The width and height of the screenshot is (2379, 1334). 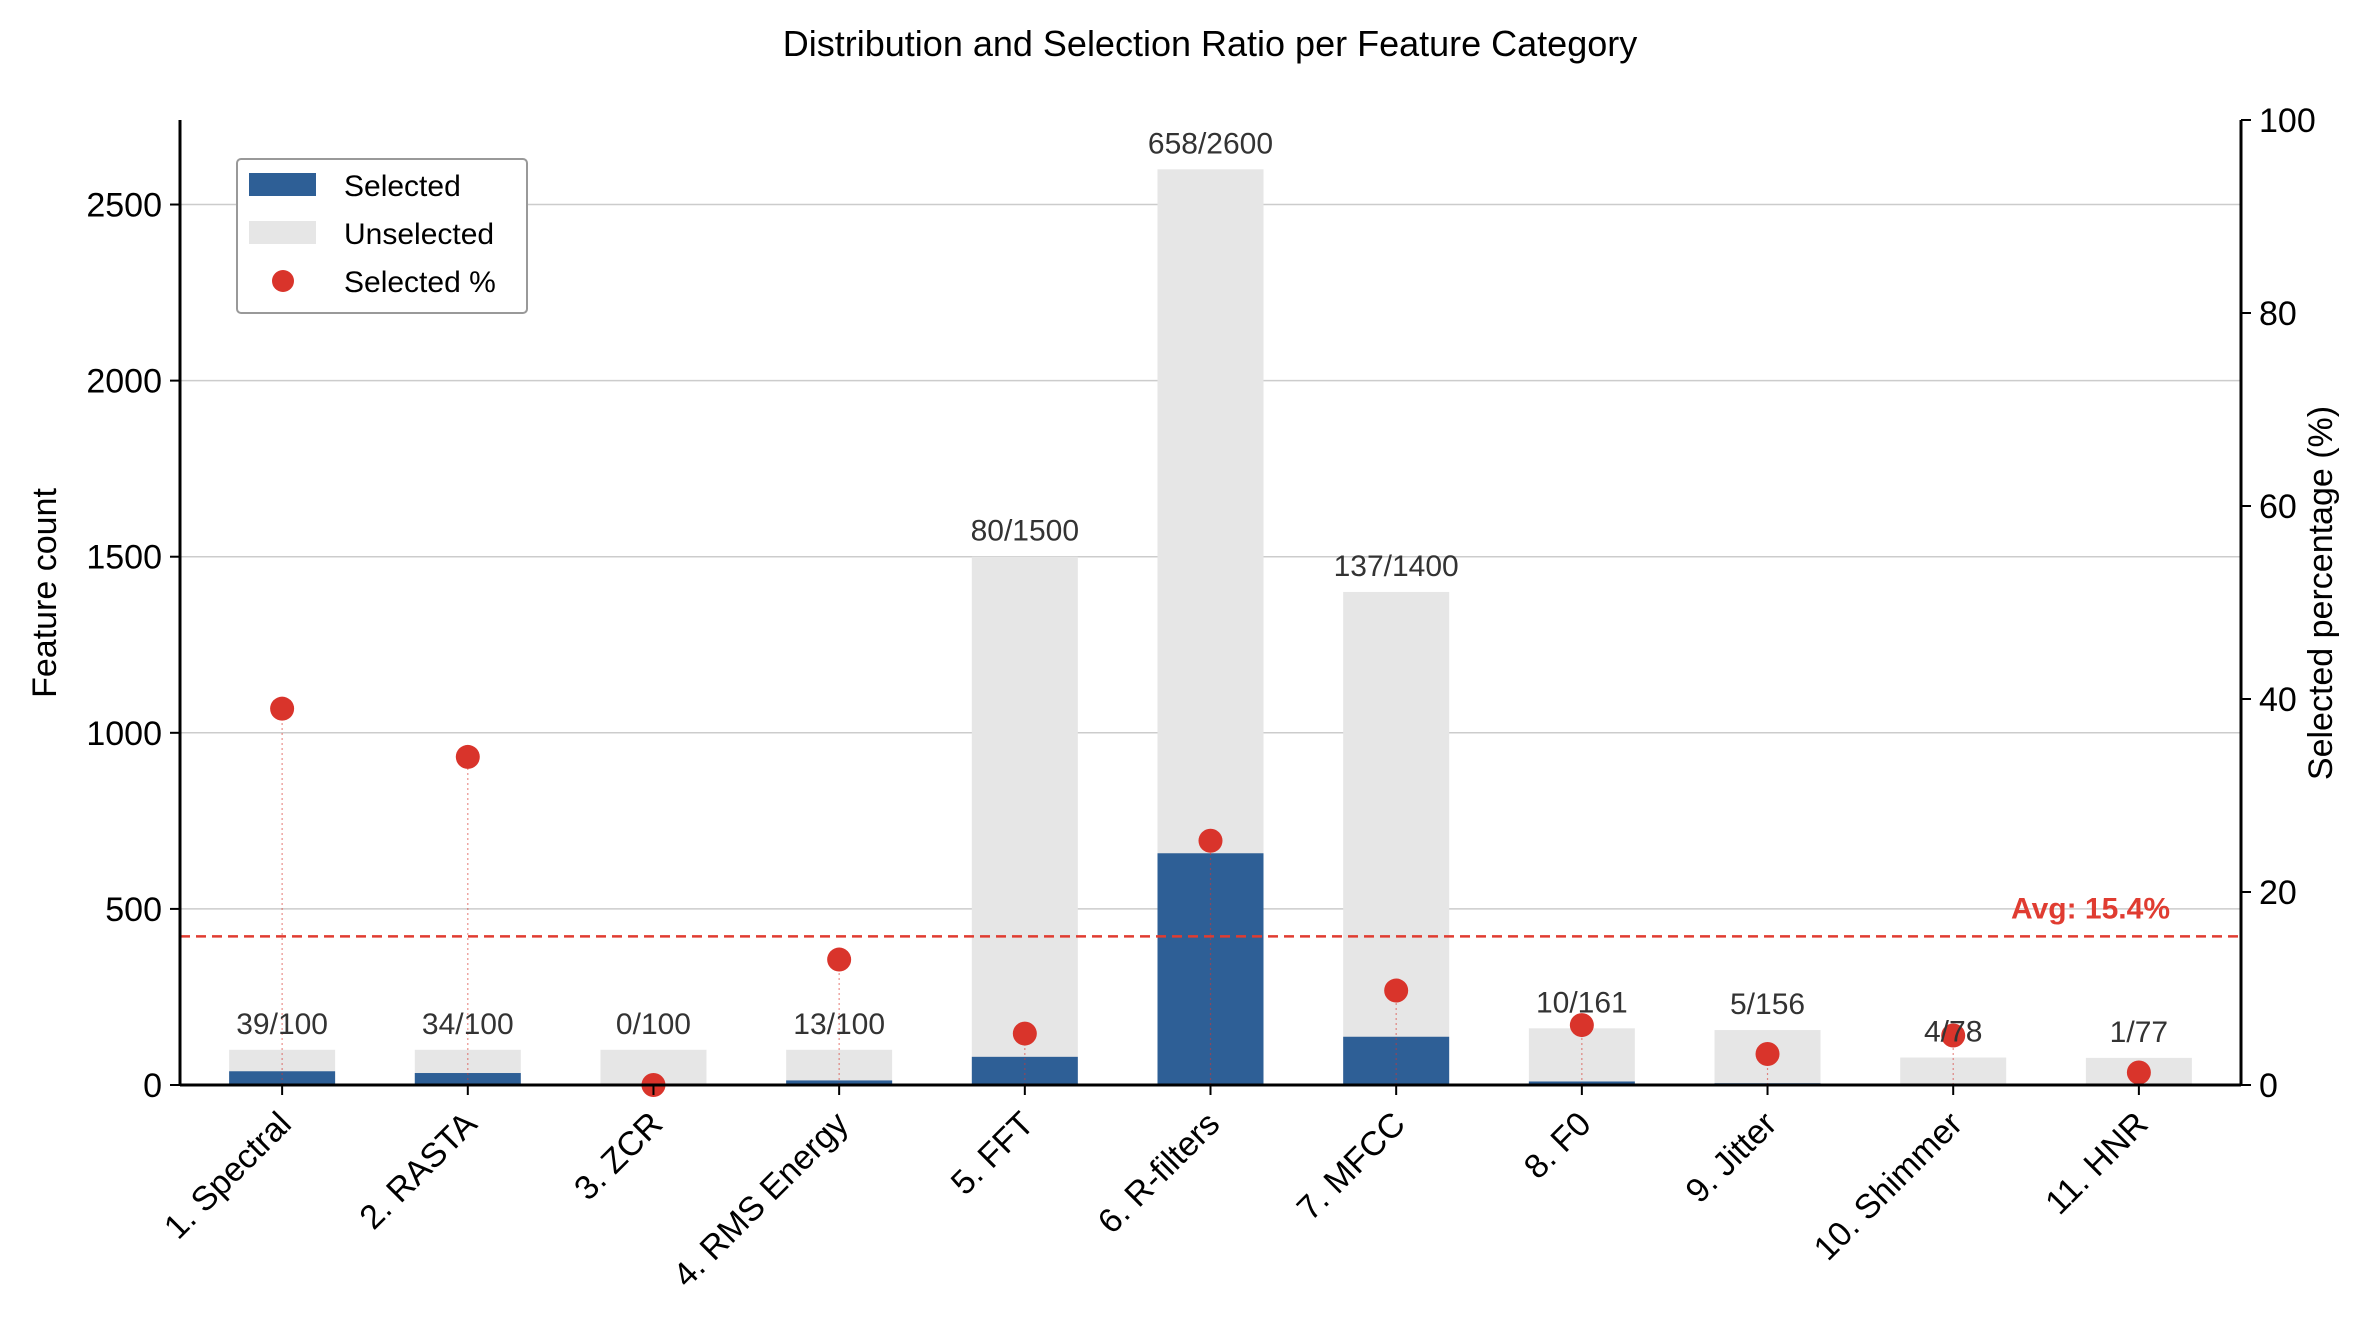 What do you see at coordinates (124, 558) in the screenshot?
I see `y-tick-label-left: 1500` at bounding box center [124, 558].